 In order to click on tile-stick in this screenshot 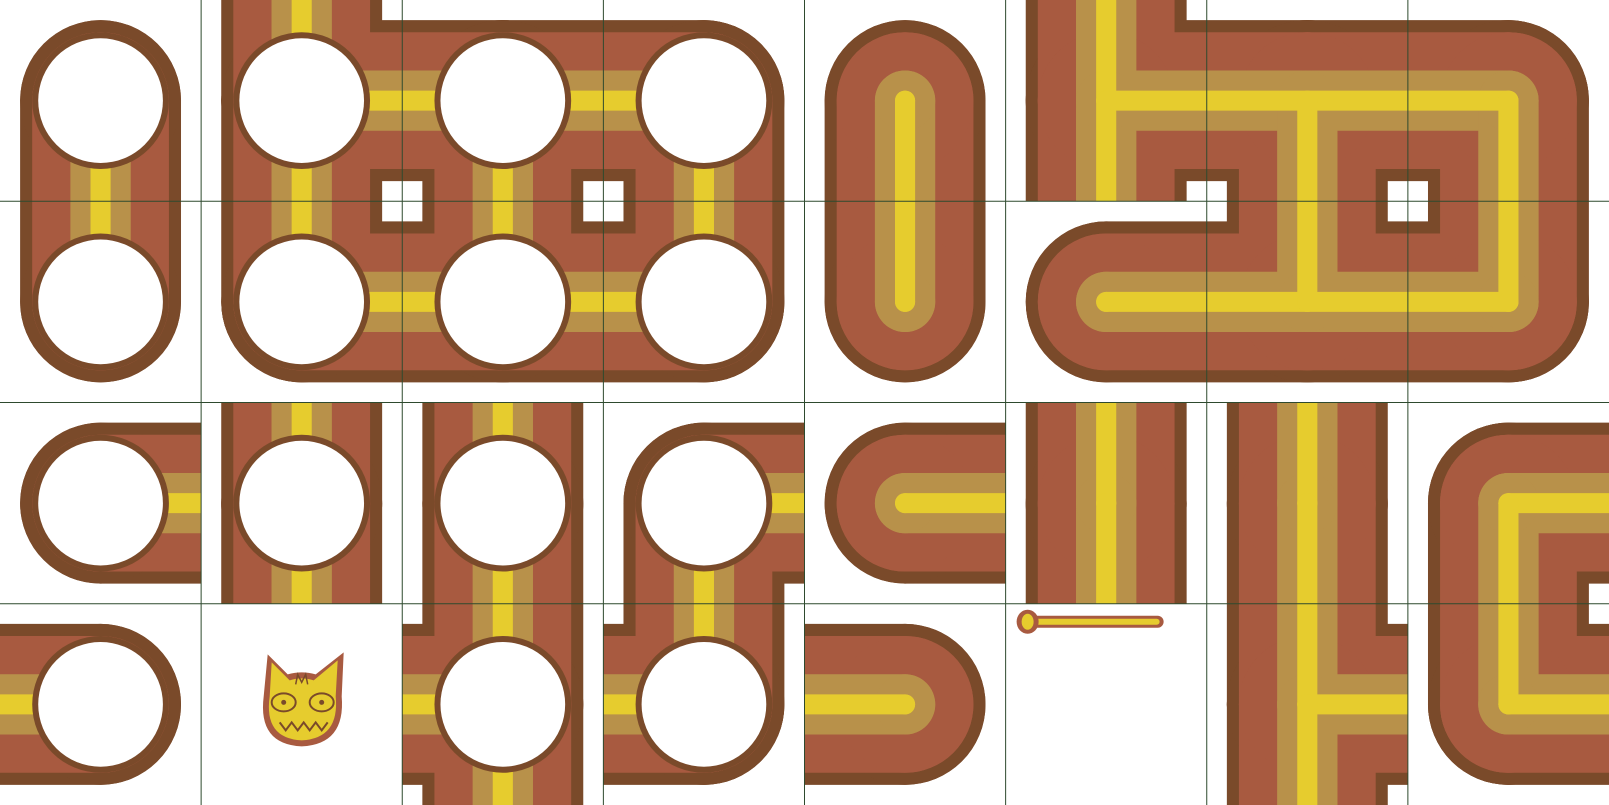, I will do `click(1106, 704)`.